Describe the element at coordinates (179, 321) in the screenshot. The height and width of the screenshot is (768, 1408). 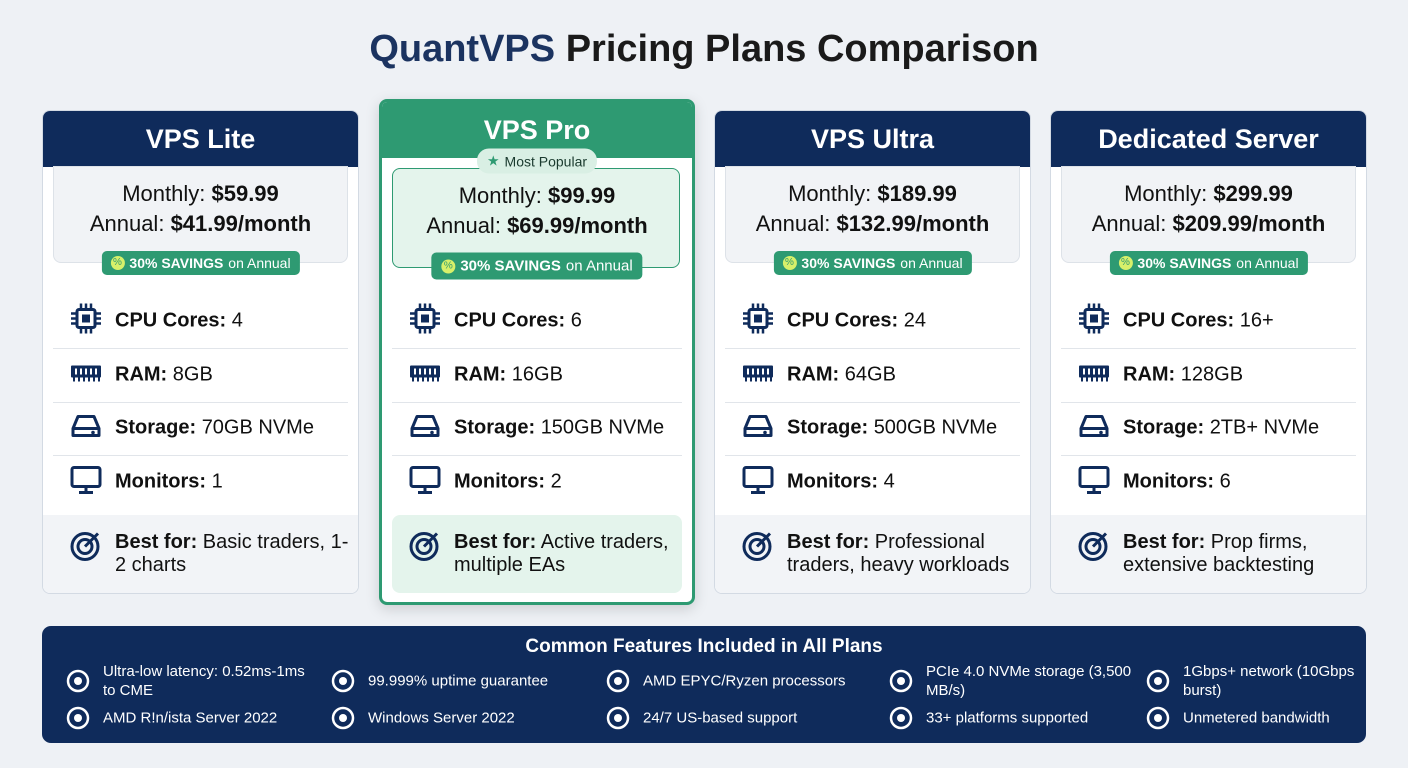
I see `feature: CPU Cores: 4` at that location.